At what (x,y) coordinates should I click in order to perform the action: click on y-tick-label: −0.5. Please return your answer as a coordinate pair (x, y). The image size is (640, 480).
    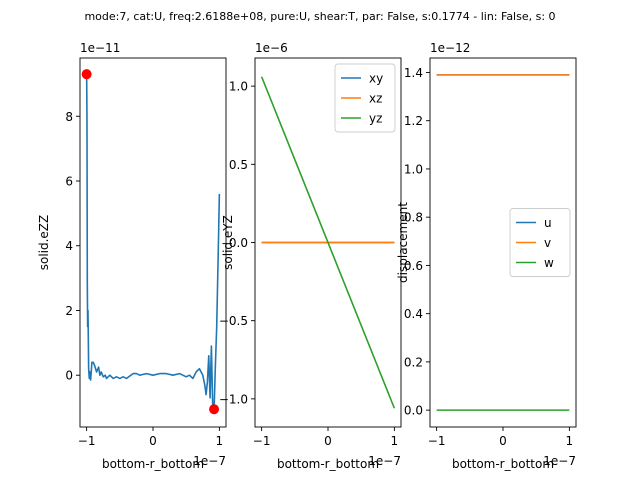
    Looking at the image, I should click on (233, 321).